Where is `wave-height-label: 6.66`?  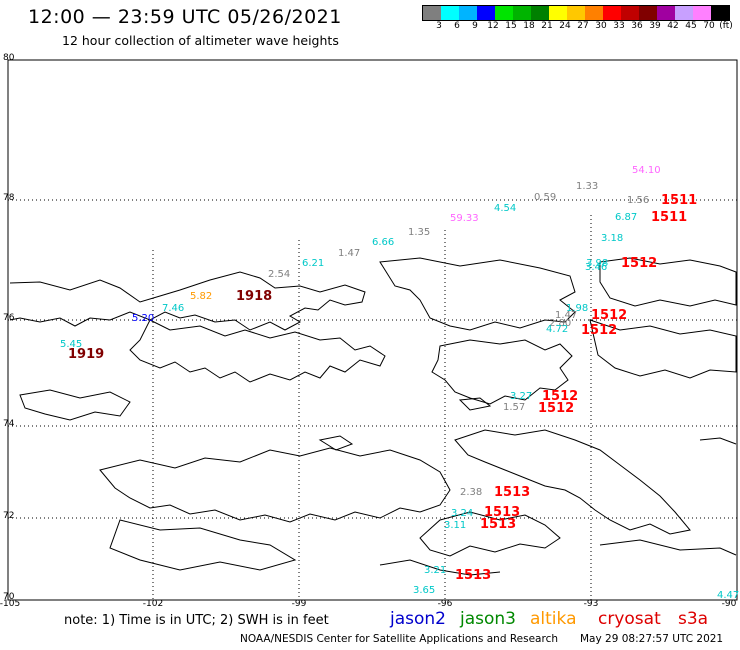 wave-height-label: 6.66 is located at coordinates (383, 242).